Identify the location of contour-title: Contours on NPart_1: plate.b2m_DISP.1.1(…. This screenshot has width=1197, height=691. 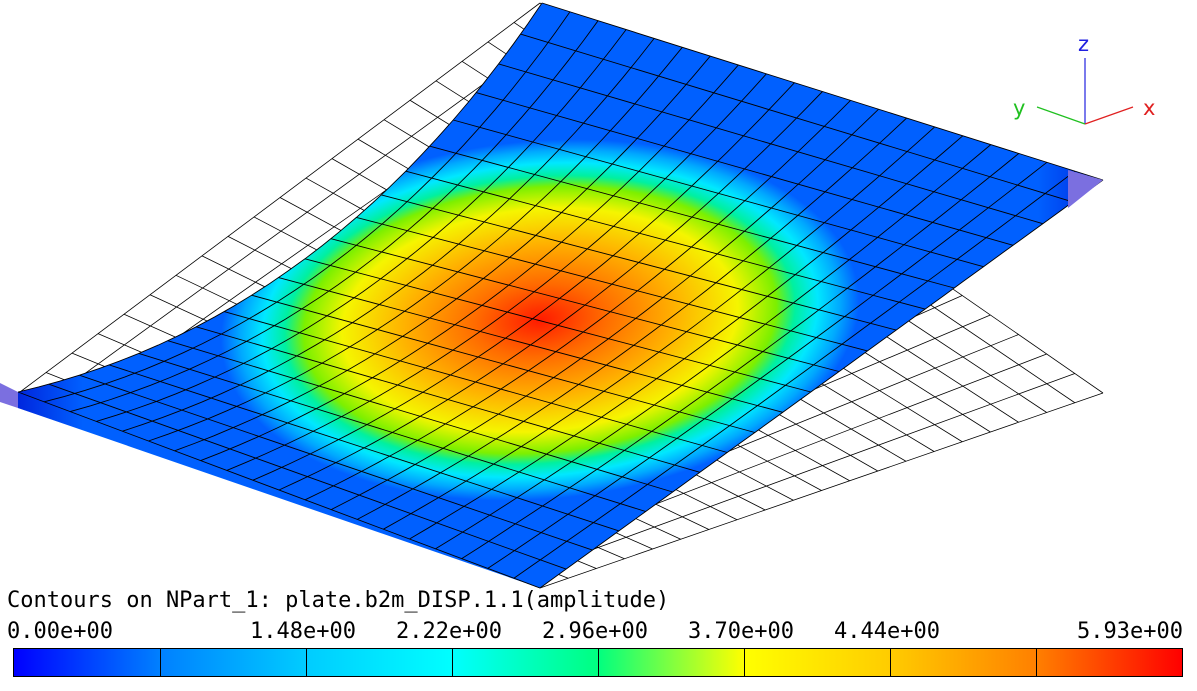
(338, 600).